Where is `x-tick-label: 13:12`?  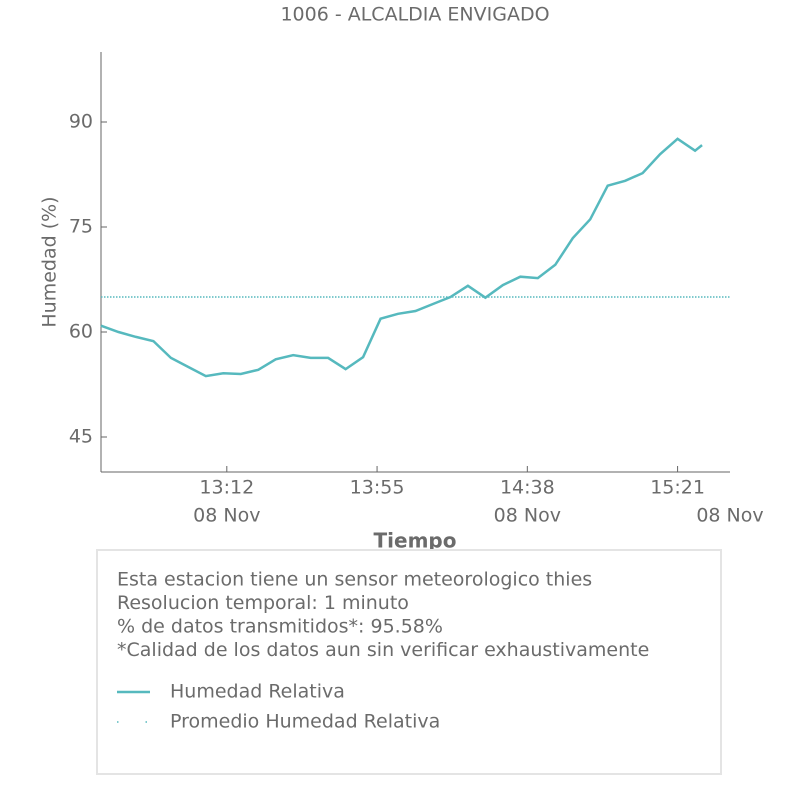 x-tick-label: 13:12 is located at coordinates (226, 488).